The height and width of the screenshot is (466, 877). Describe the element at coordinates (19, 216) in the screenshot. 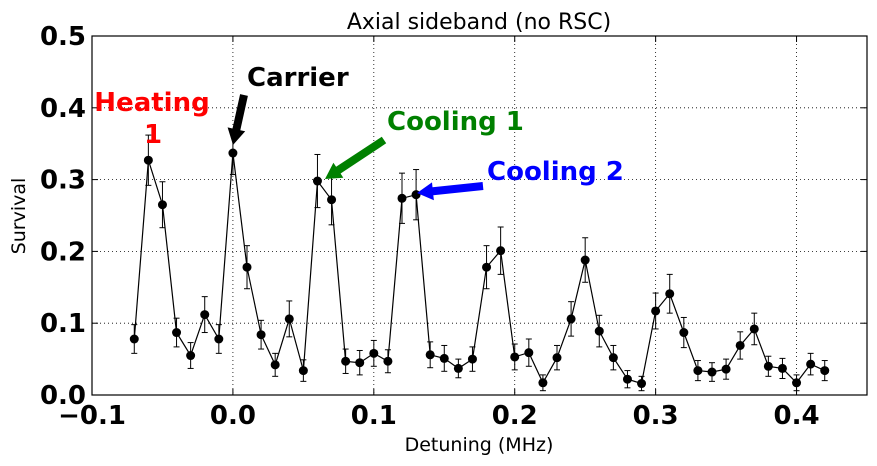

I see `y-axis-label: Survival` at that location.